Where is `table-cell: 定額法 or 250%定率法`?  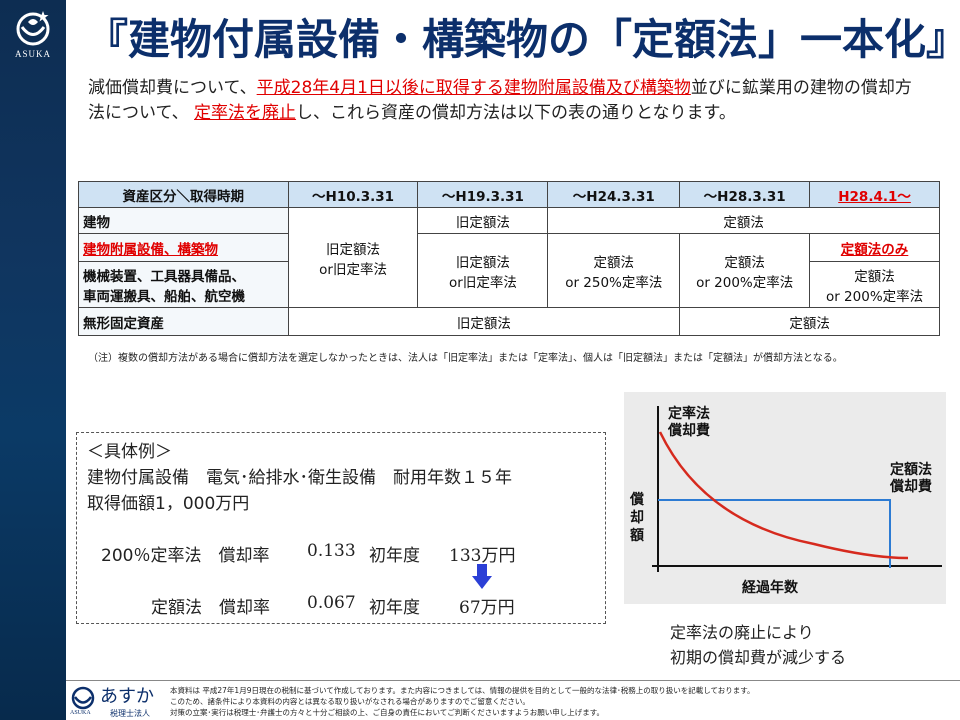 table-cell: 定額法 or 250%定率法 is located at coordinates (614, 270).